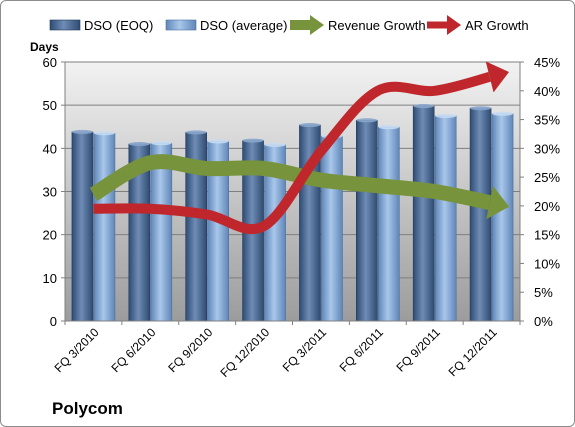  What do you see at coordinates (50, 105) in the screenshot?
I see `y-tick-label: 50` at bounding box center [50, 105].